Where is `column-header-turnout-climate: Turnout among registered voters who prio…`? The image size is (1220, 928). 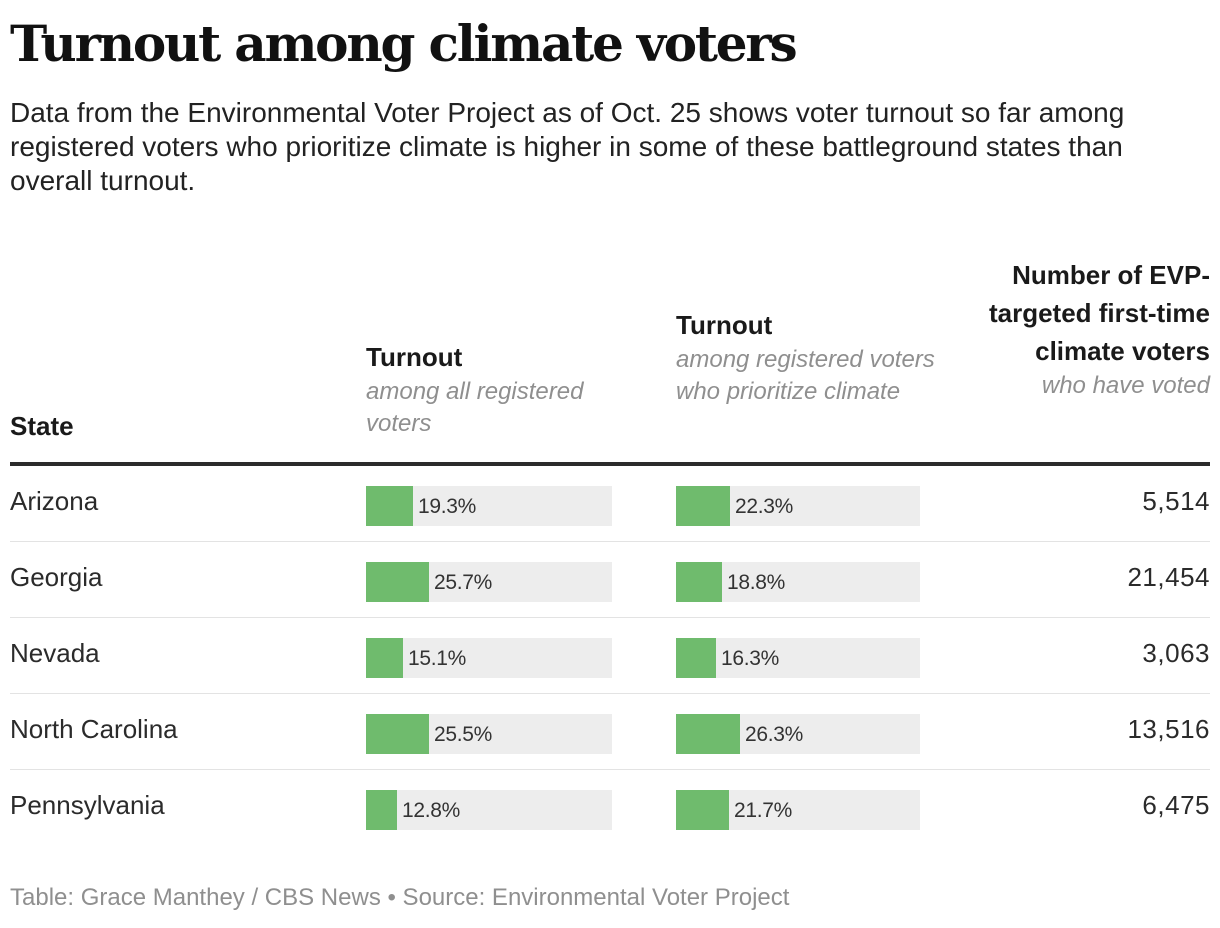 column-header-turnout-climate: Turnout among registered voters who prio… is located at coordinates (806, 357).